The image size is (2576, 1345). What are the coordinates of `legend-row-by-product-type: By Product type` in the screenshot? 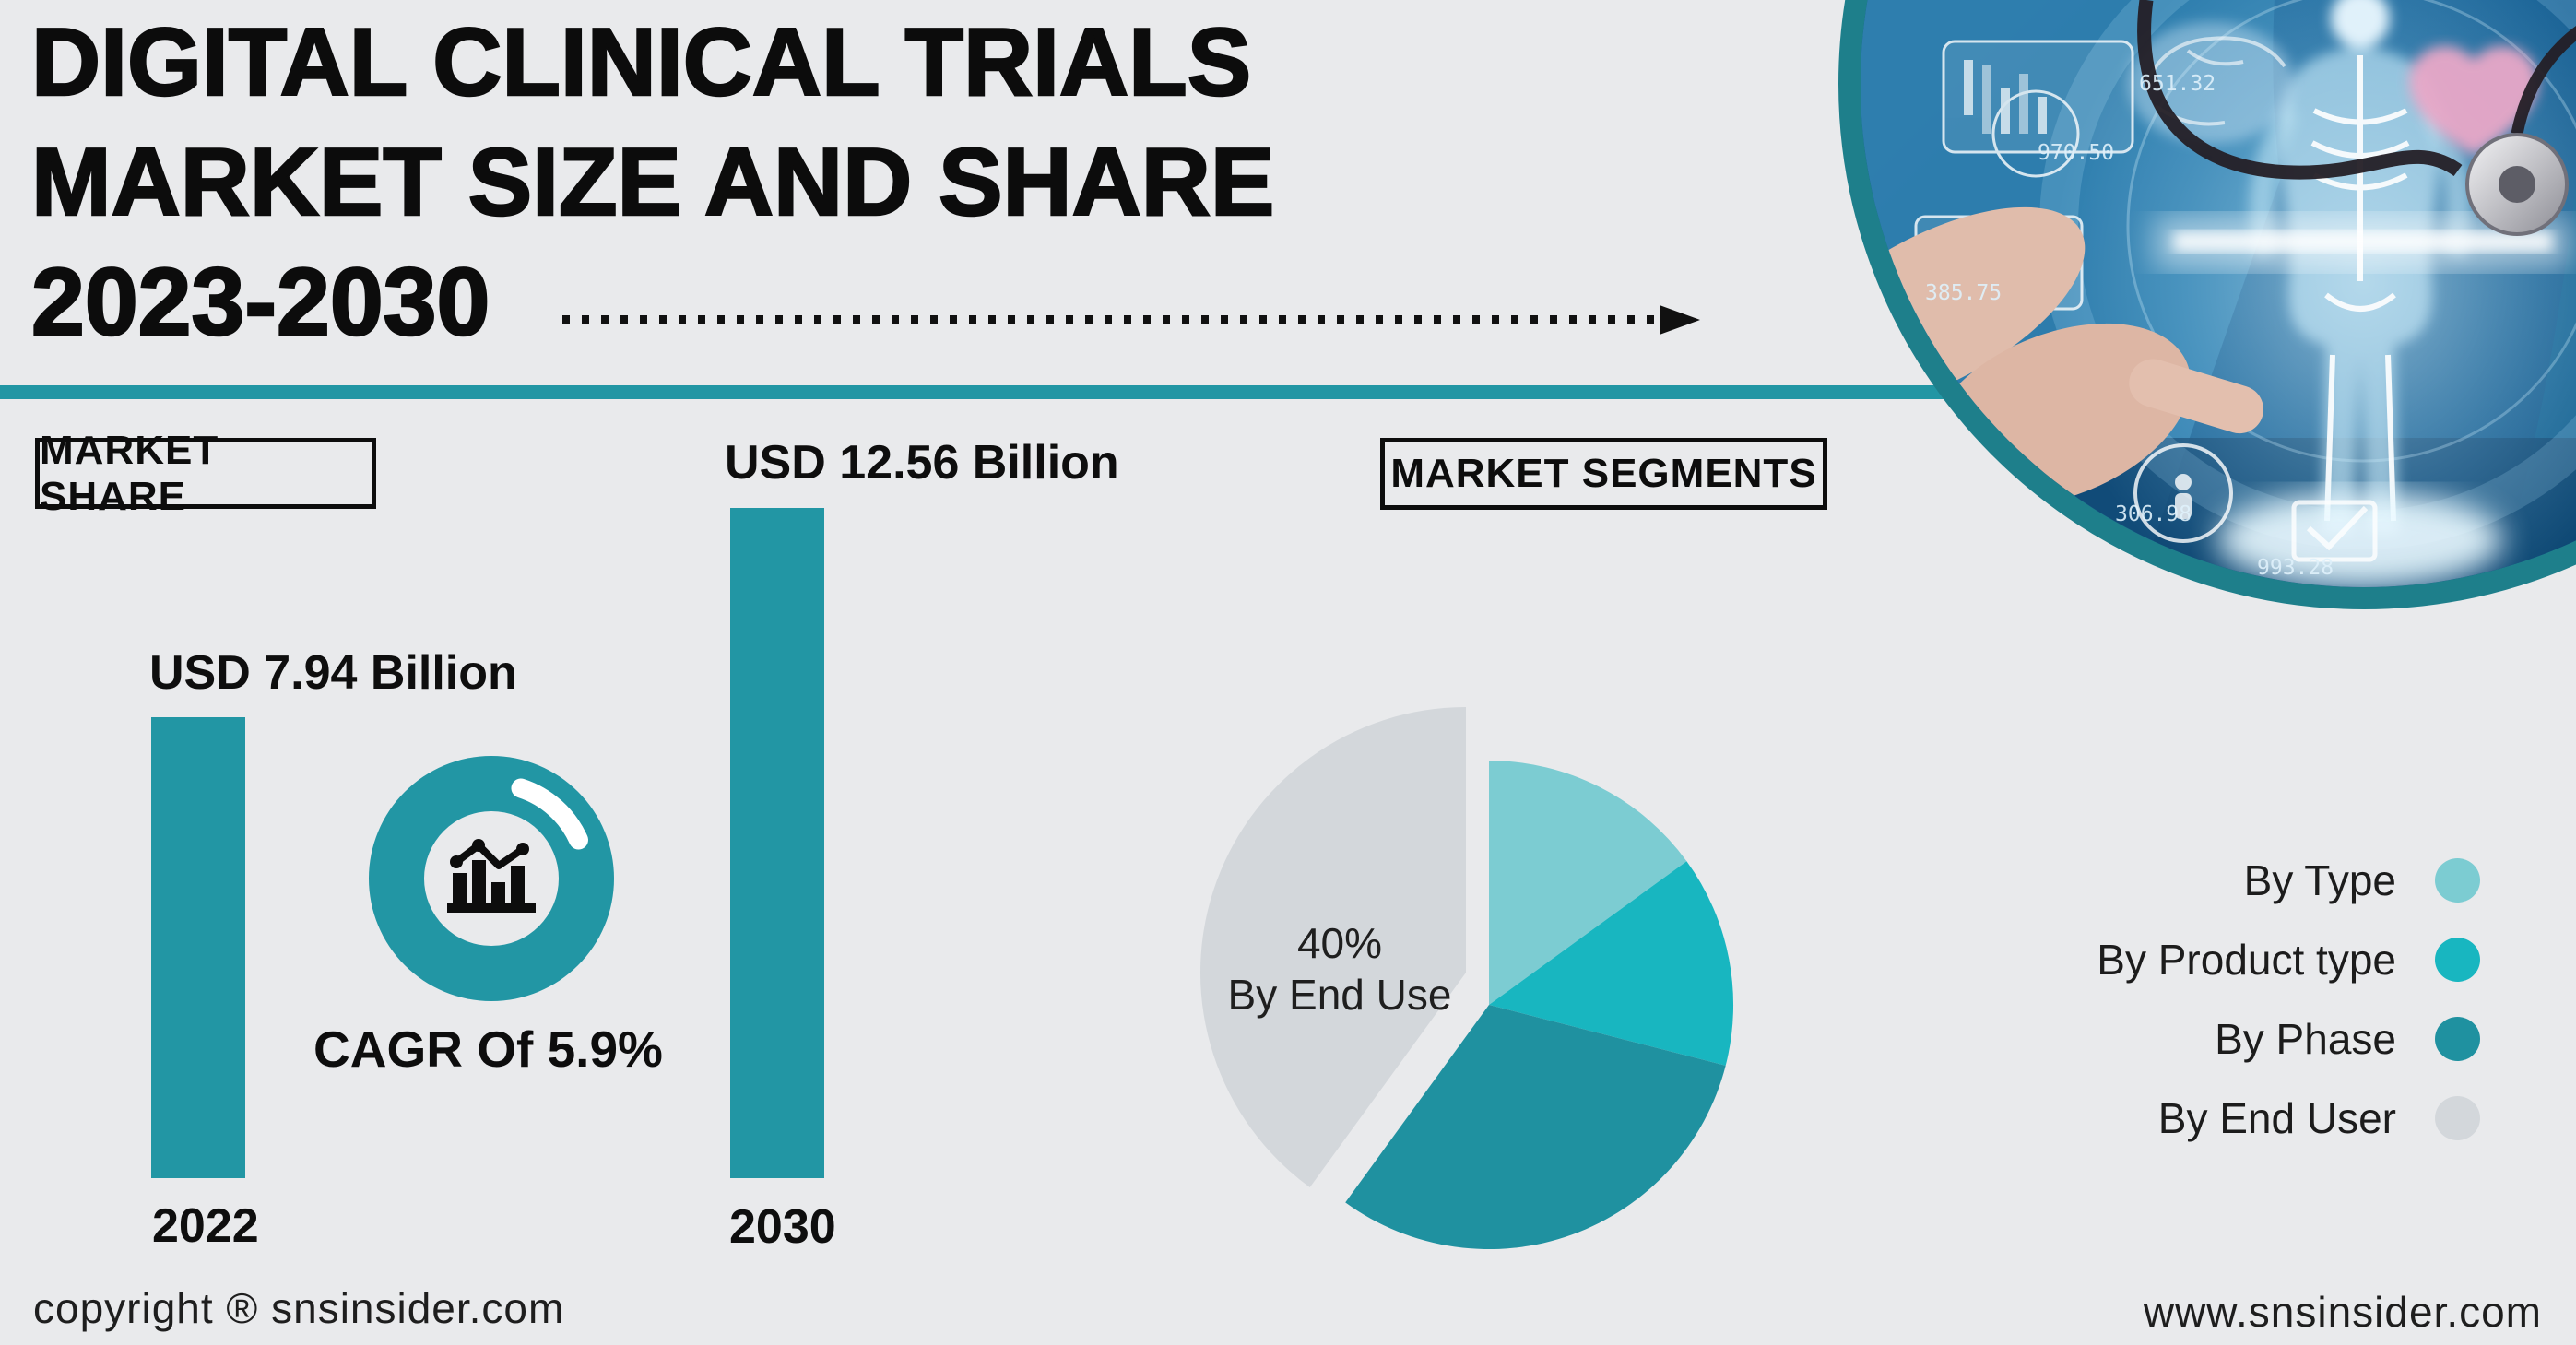 It's located at (2288, 959).